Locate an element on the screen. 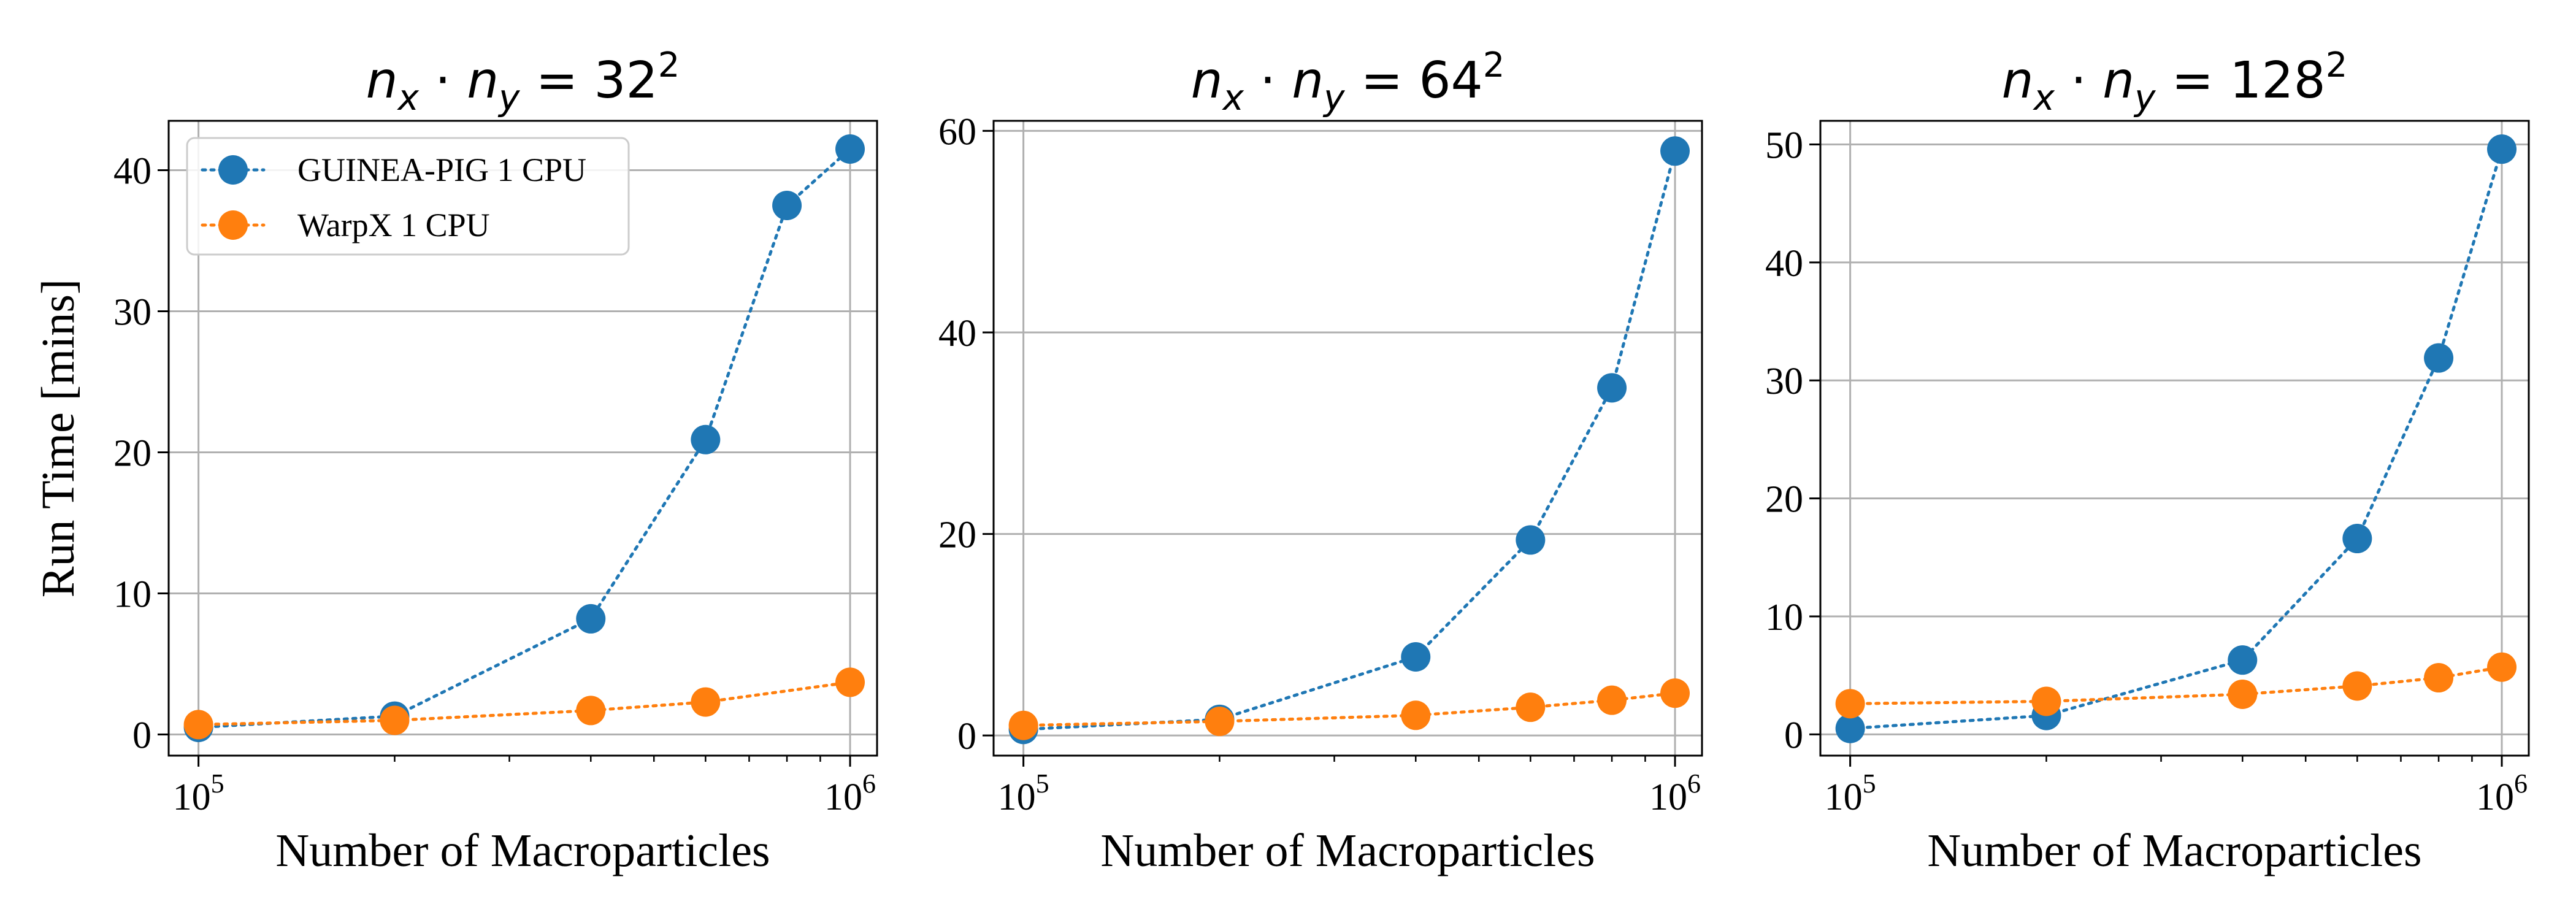 The image size is (2576, 920). chart-title: nx · ny = 1282 is located at coordinates (2175, 81).